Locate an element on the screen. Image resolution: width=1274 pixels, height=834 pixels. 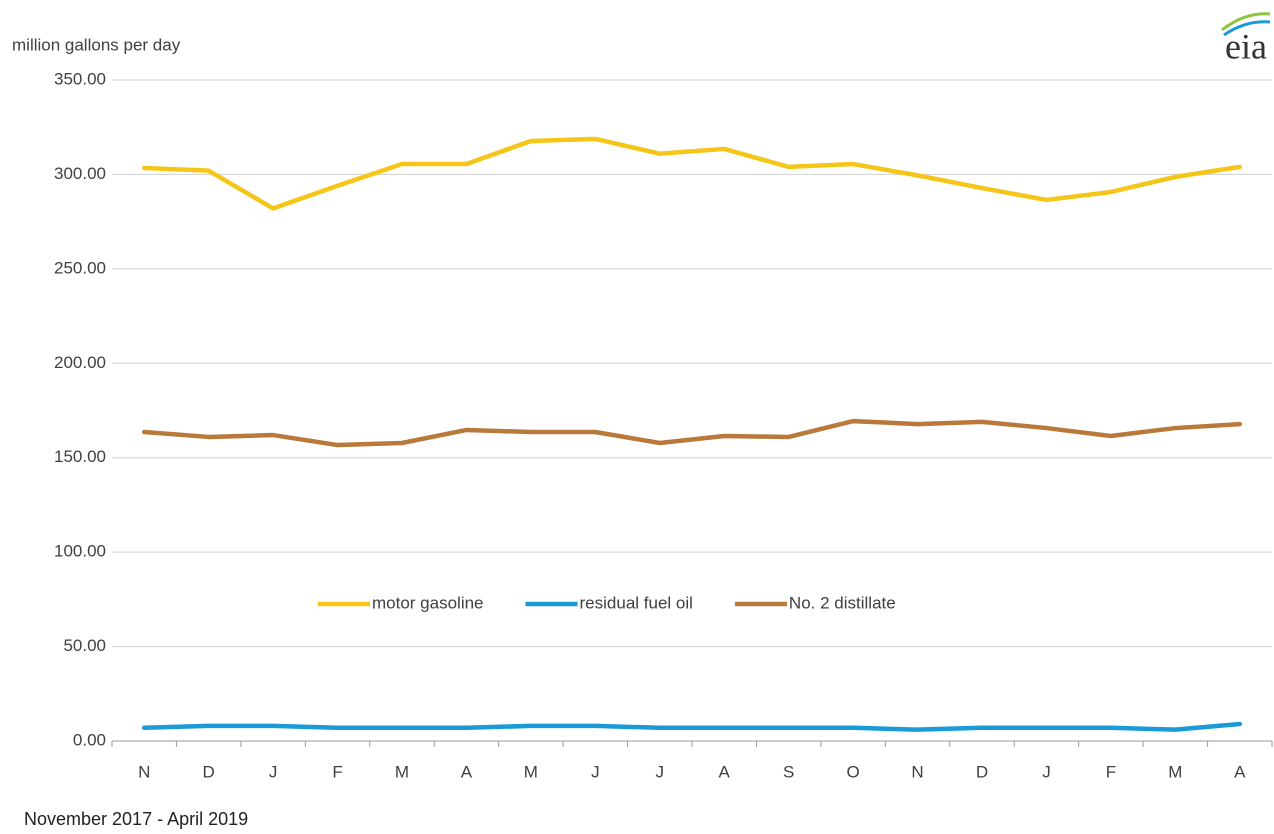
x-tick-label: O is located at coordinates (852, 771).